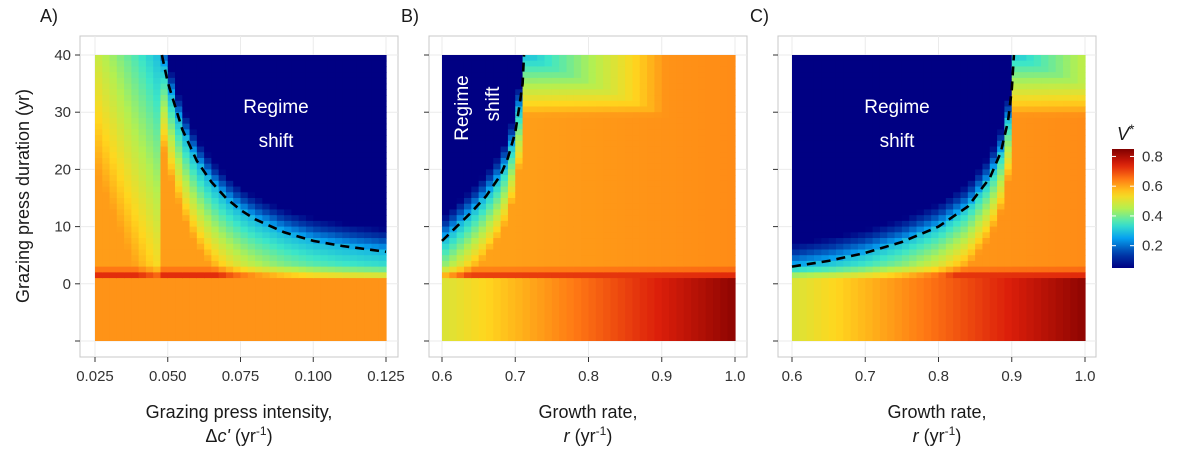 The height and width of the screenshot is (451, 1180). What do you see at coordinates (23, 196) in the screenshot?
I see `y-axis-title: Grazing press duration (yr)` at bounding box center [23, 196].